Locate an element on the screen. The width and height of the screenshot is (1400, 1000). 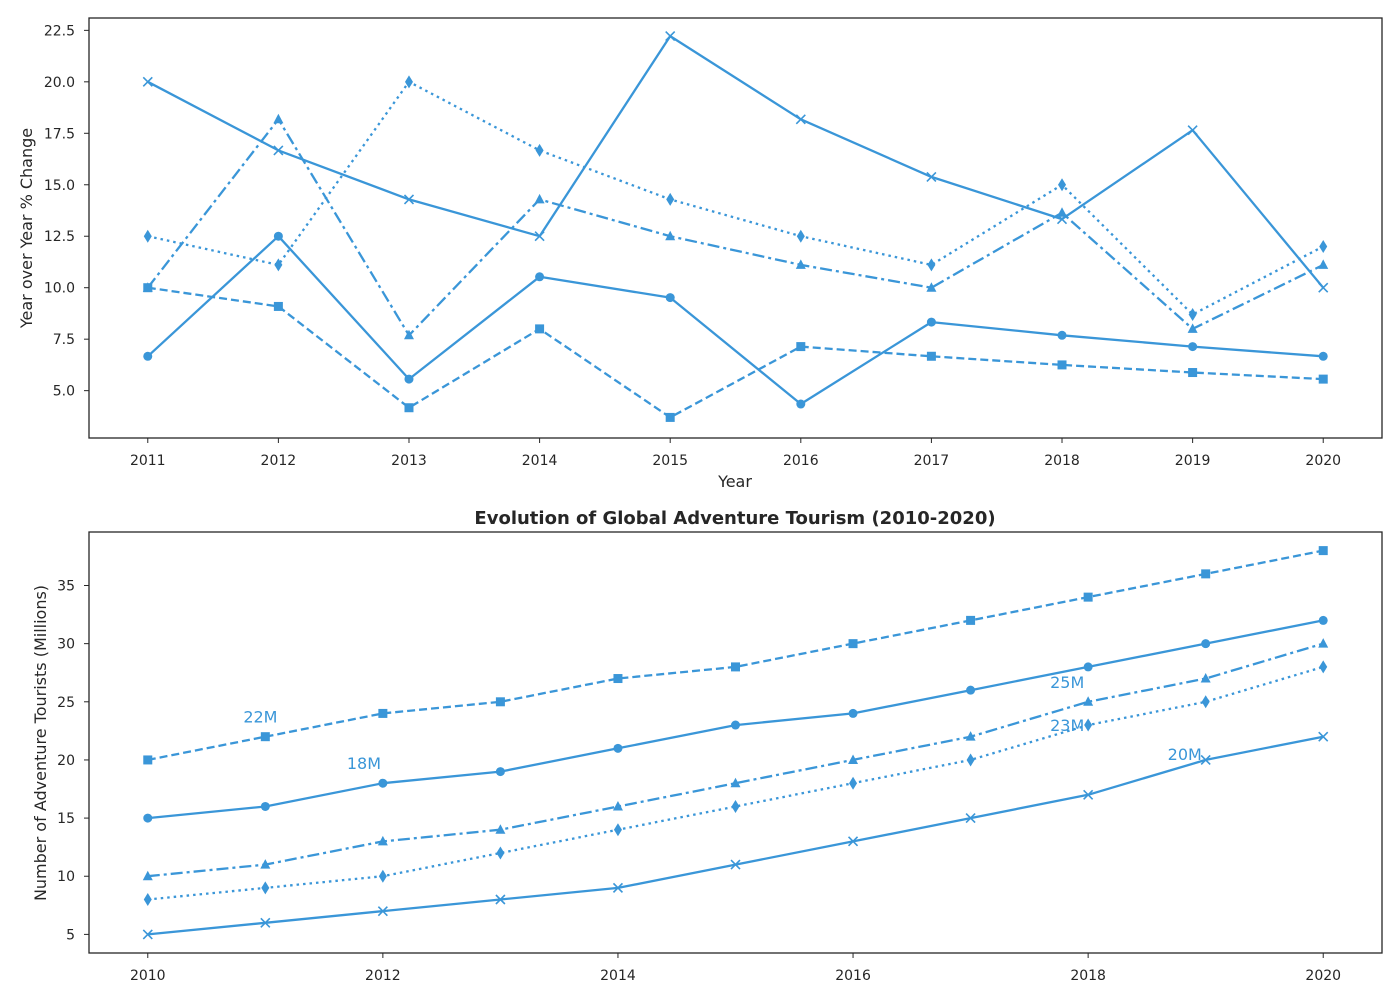
x-tick-label: 2015 is located at coordinates (670, 461).